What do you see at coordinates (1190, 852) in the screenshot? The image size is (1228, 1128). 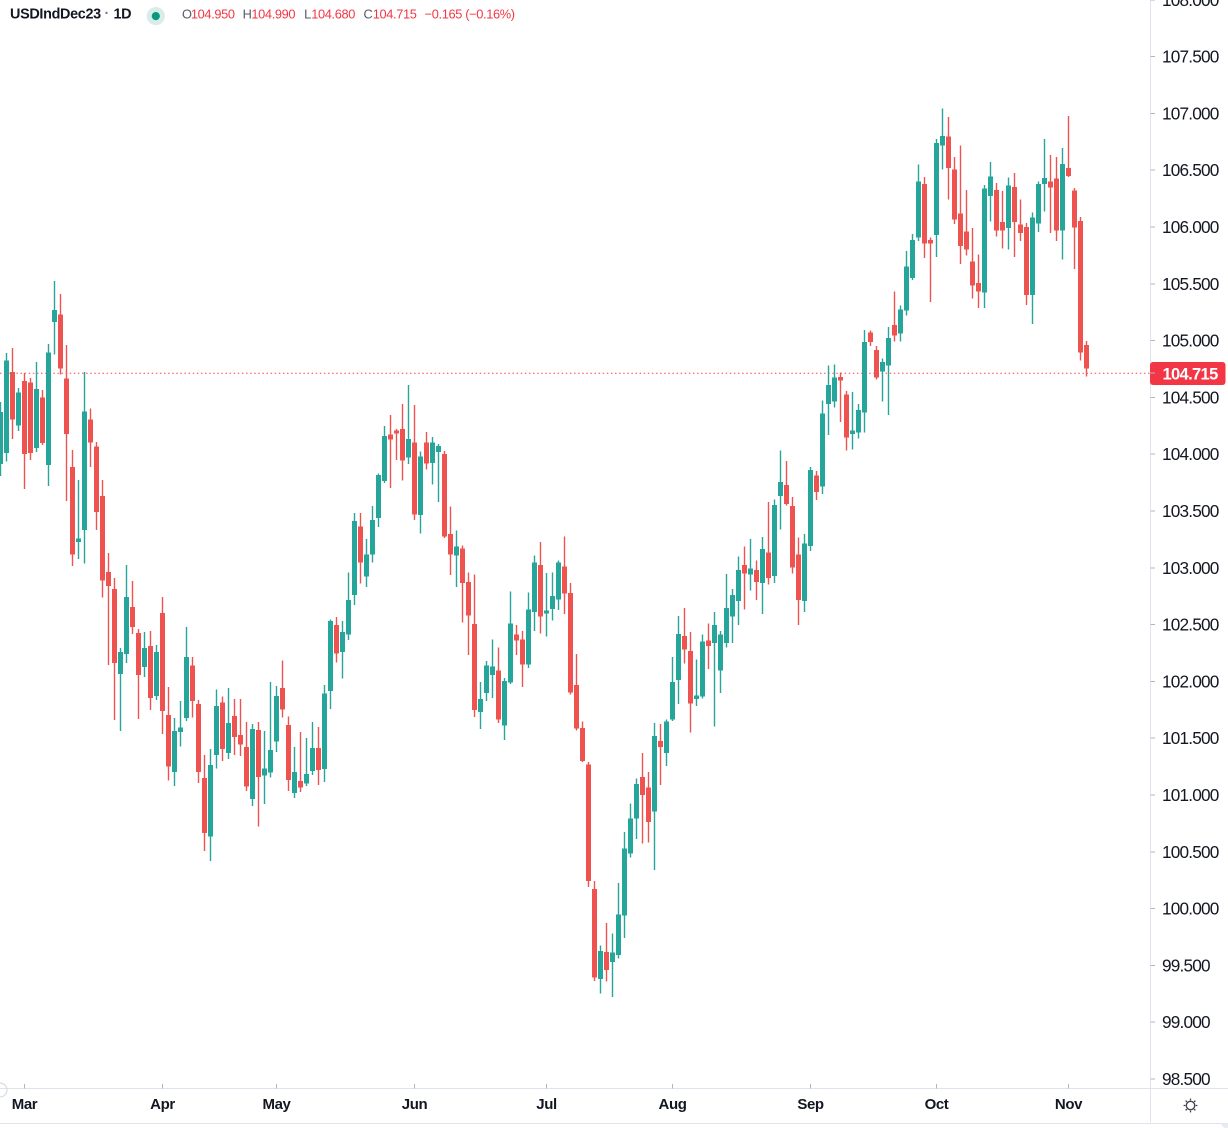 I see `svg-text: 100.500` at bounding box center [1190, 852].